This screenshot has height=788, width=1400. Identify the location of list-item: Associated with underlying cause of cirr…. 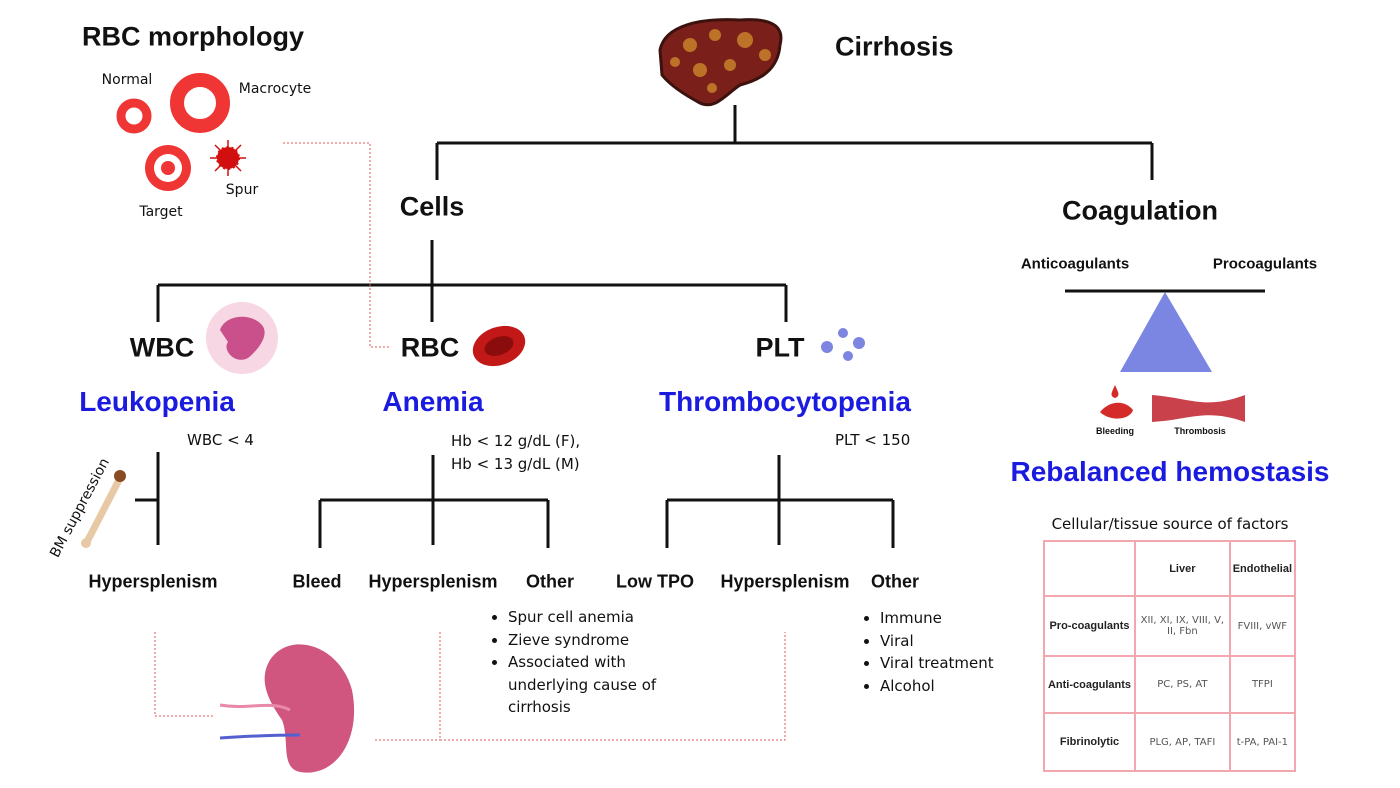
(608, 685).